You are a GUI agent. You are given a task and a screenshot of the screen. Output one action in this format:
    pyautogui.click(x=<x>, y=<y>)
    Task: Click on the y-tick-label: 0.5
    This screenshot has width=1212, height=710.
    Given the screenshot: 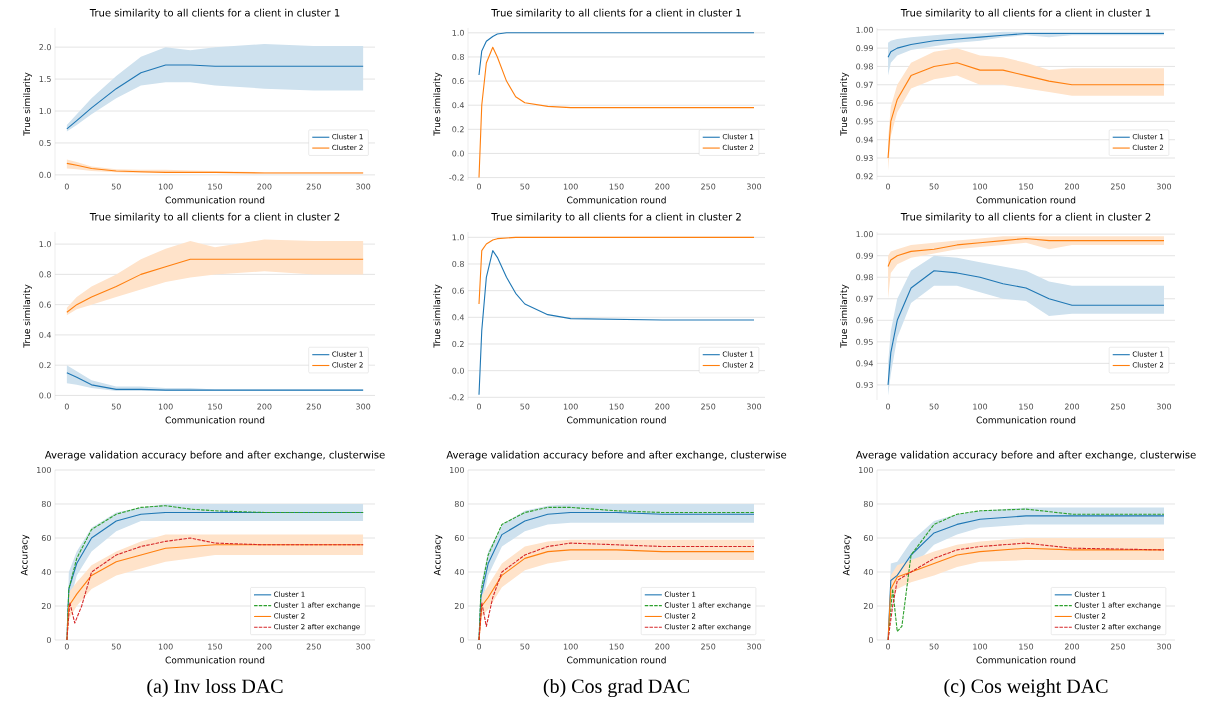 What is the action you would take?
    pyautogui.click(x=45, y=142)
    